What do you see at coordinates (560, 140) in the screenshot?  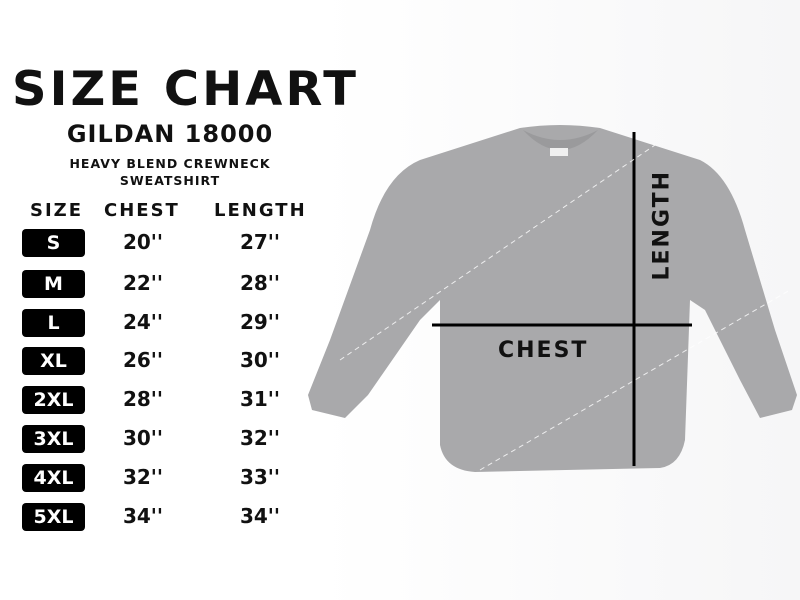 I see `collar-shape` at bounding box center [560, 140].